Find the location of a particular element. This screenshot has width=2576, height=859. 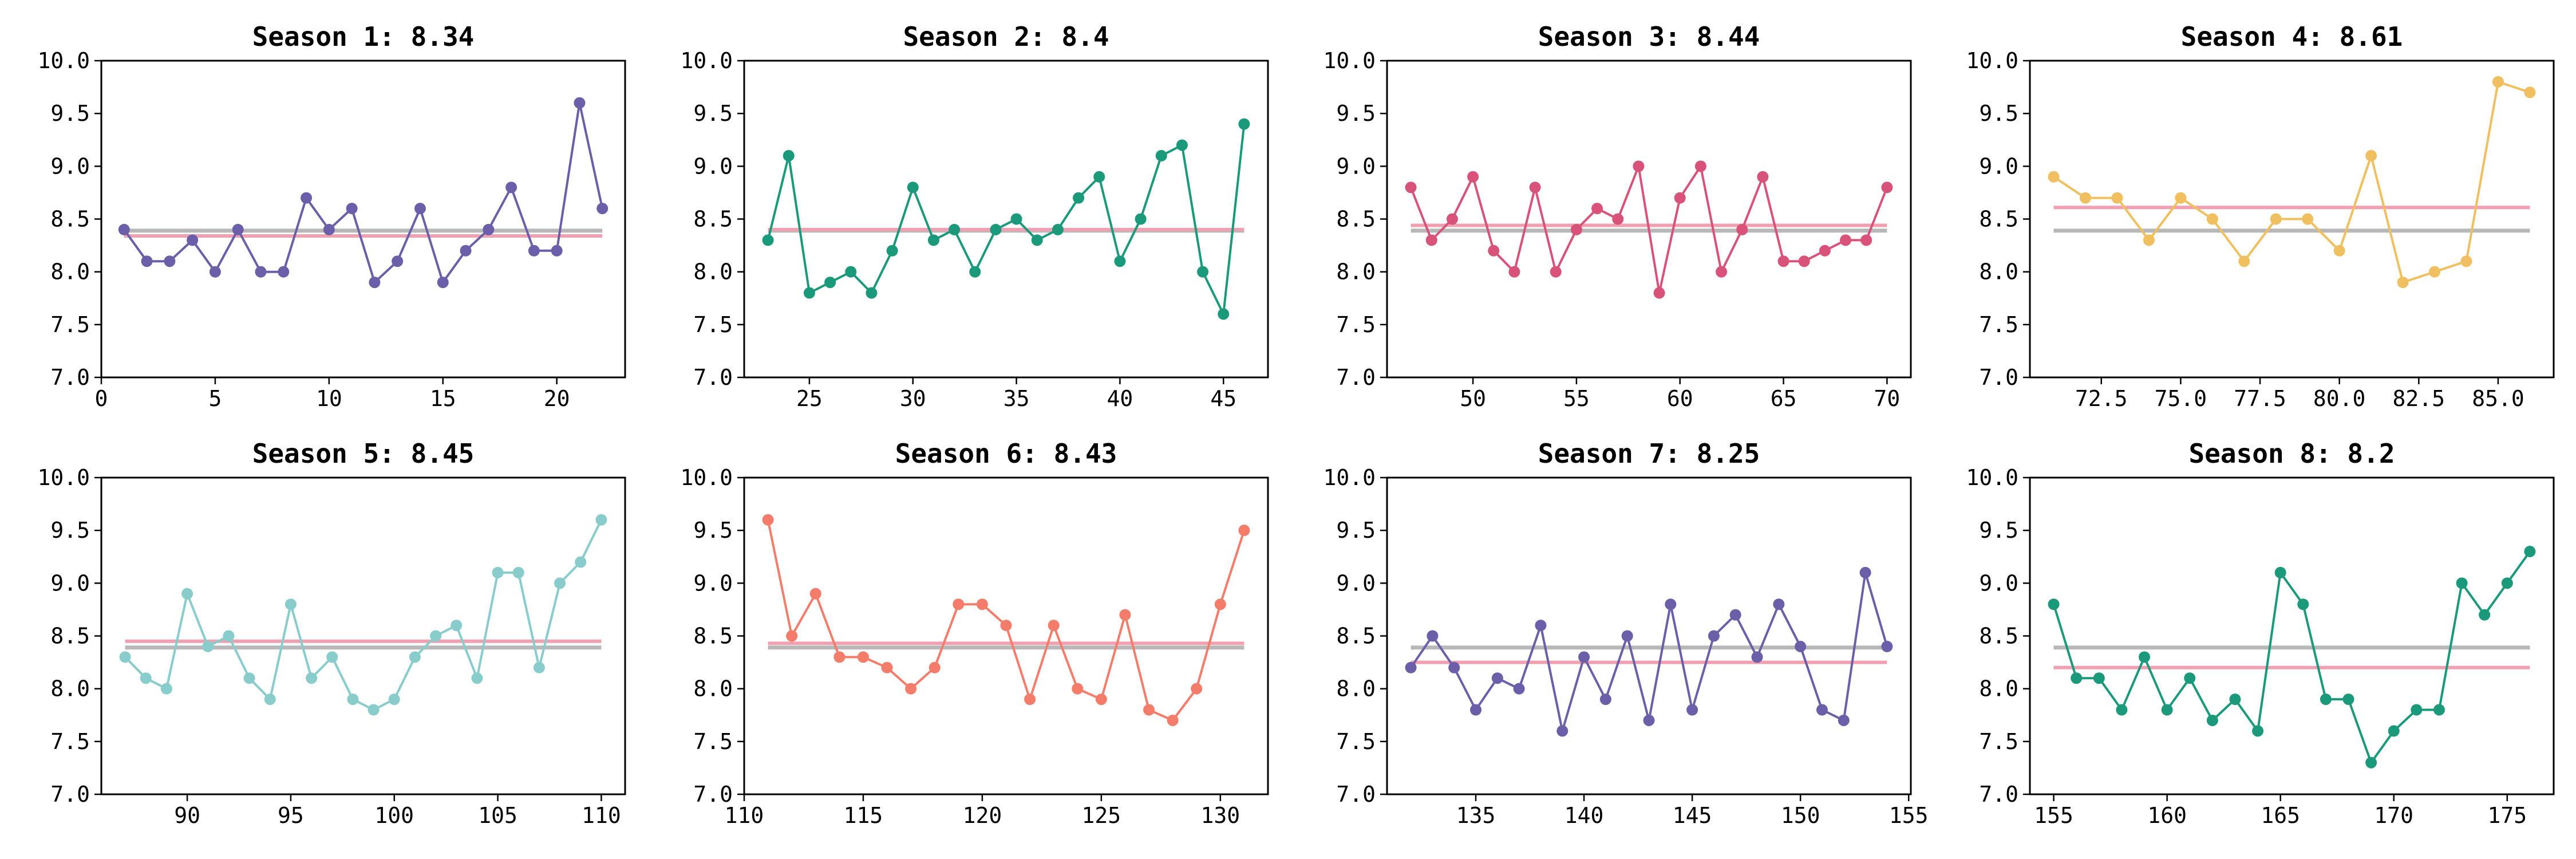

x-tick-label: 165 is located at coordinates (2280, 815).